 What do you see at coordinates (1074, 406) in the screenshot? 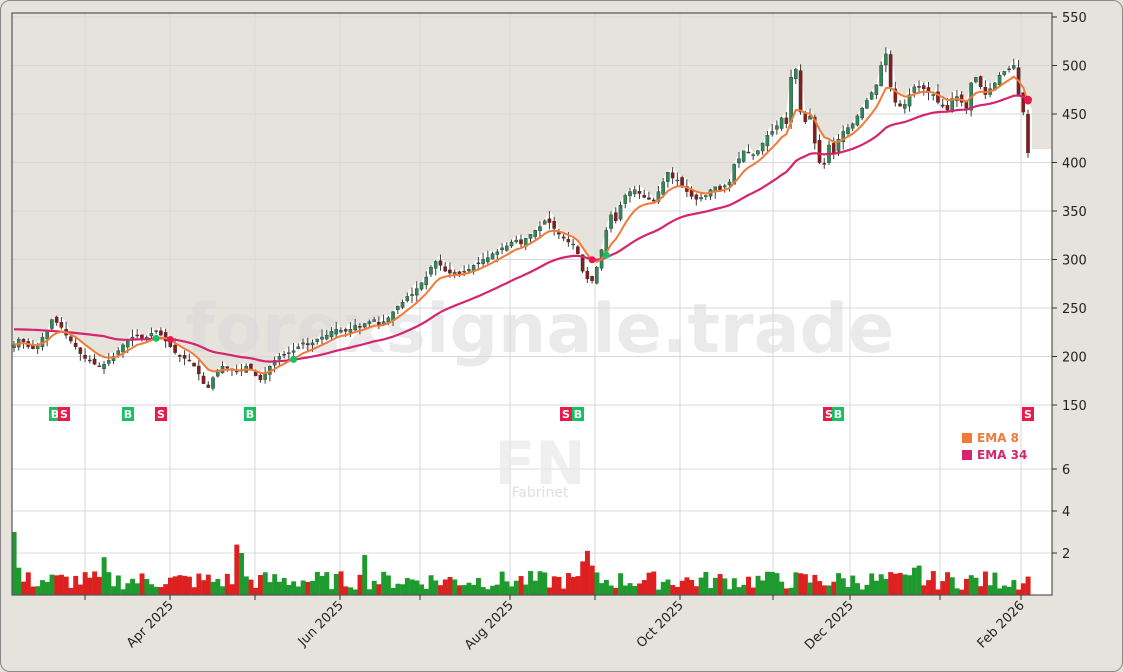
I see `svg-text: 150` at bounding box center [1074, 406].